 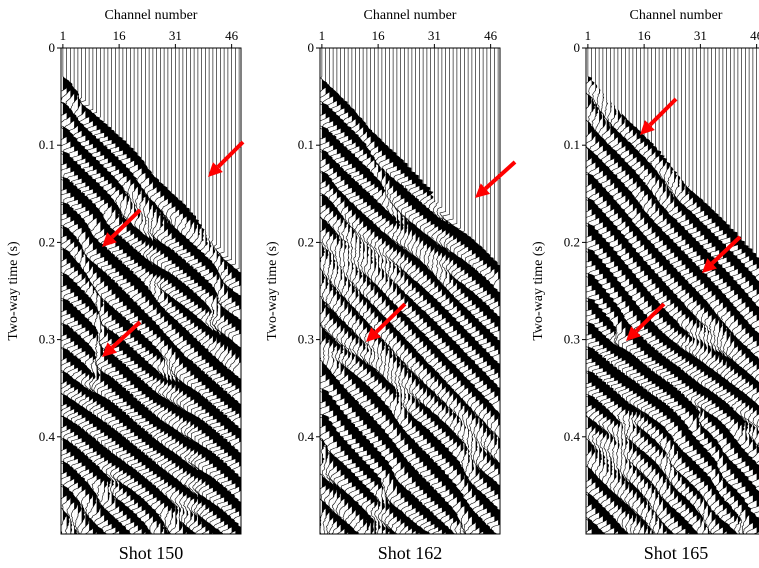 What do you see at coordinates (410, 553) in the screenshot?
I see `panel-title: Shot 162` at bounding box center [410, 553].